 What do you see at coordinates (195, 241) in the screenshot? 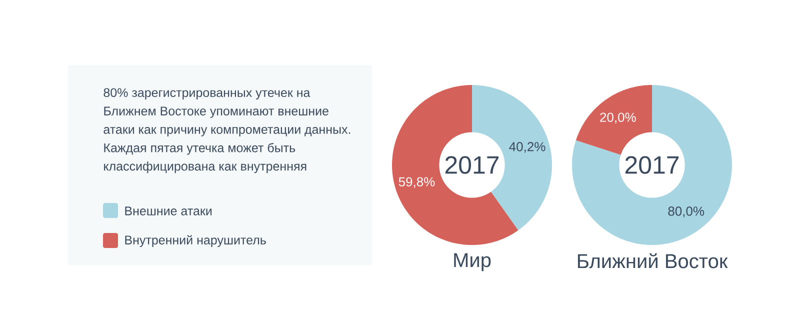
I see `legend-label: Внутренний нарушитель` at bounding box center [195, 241].